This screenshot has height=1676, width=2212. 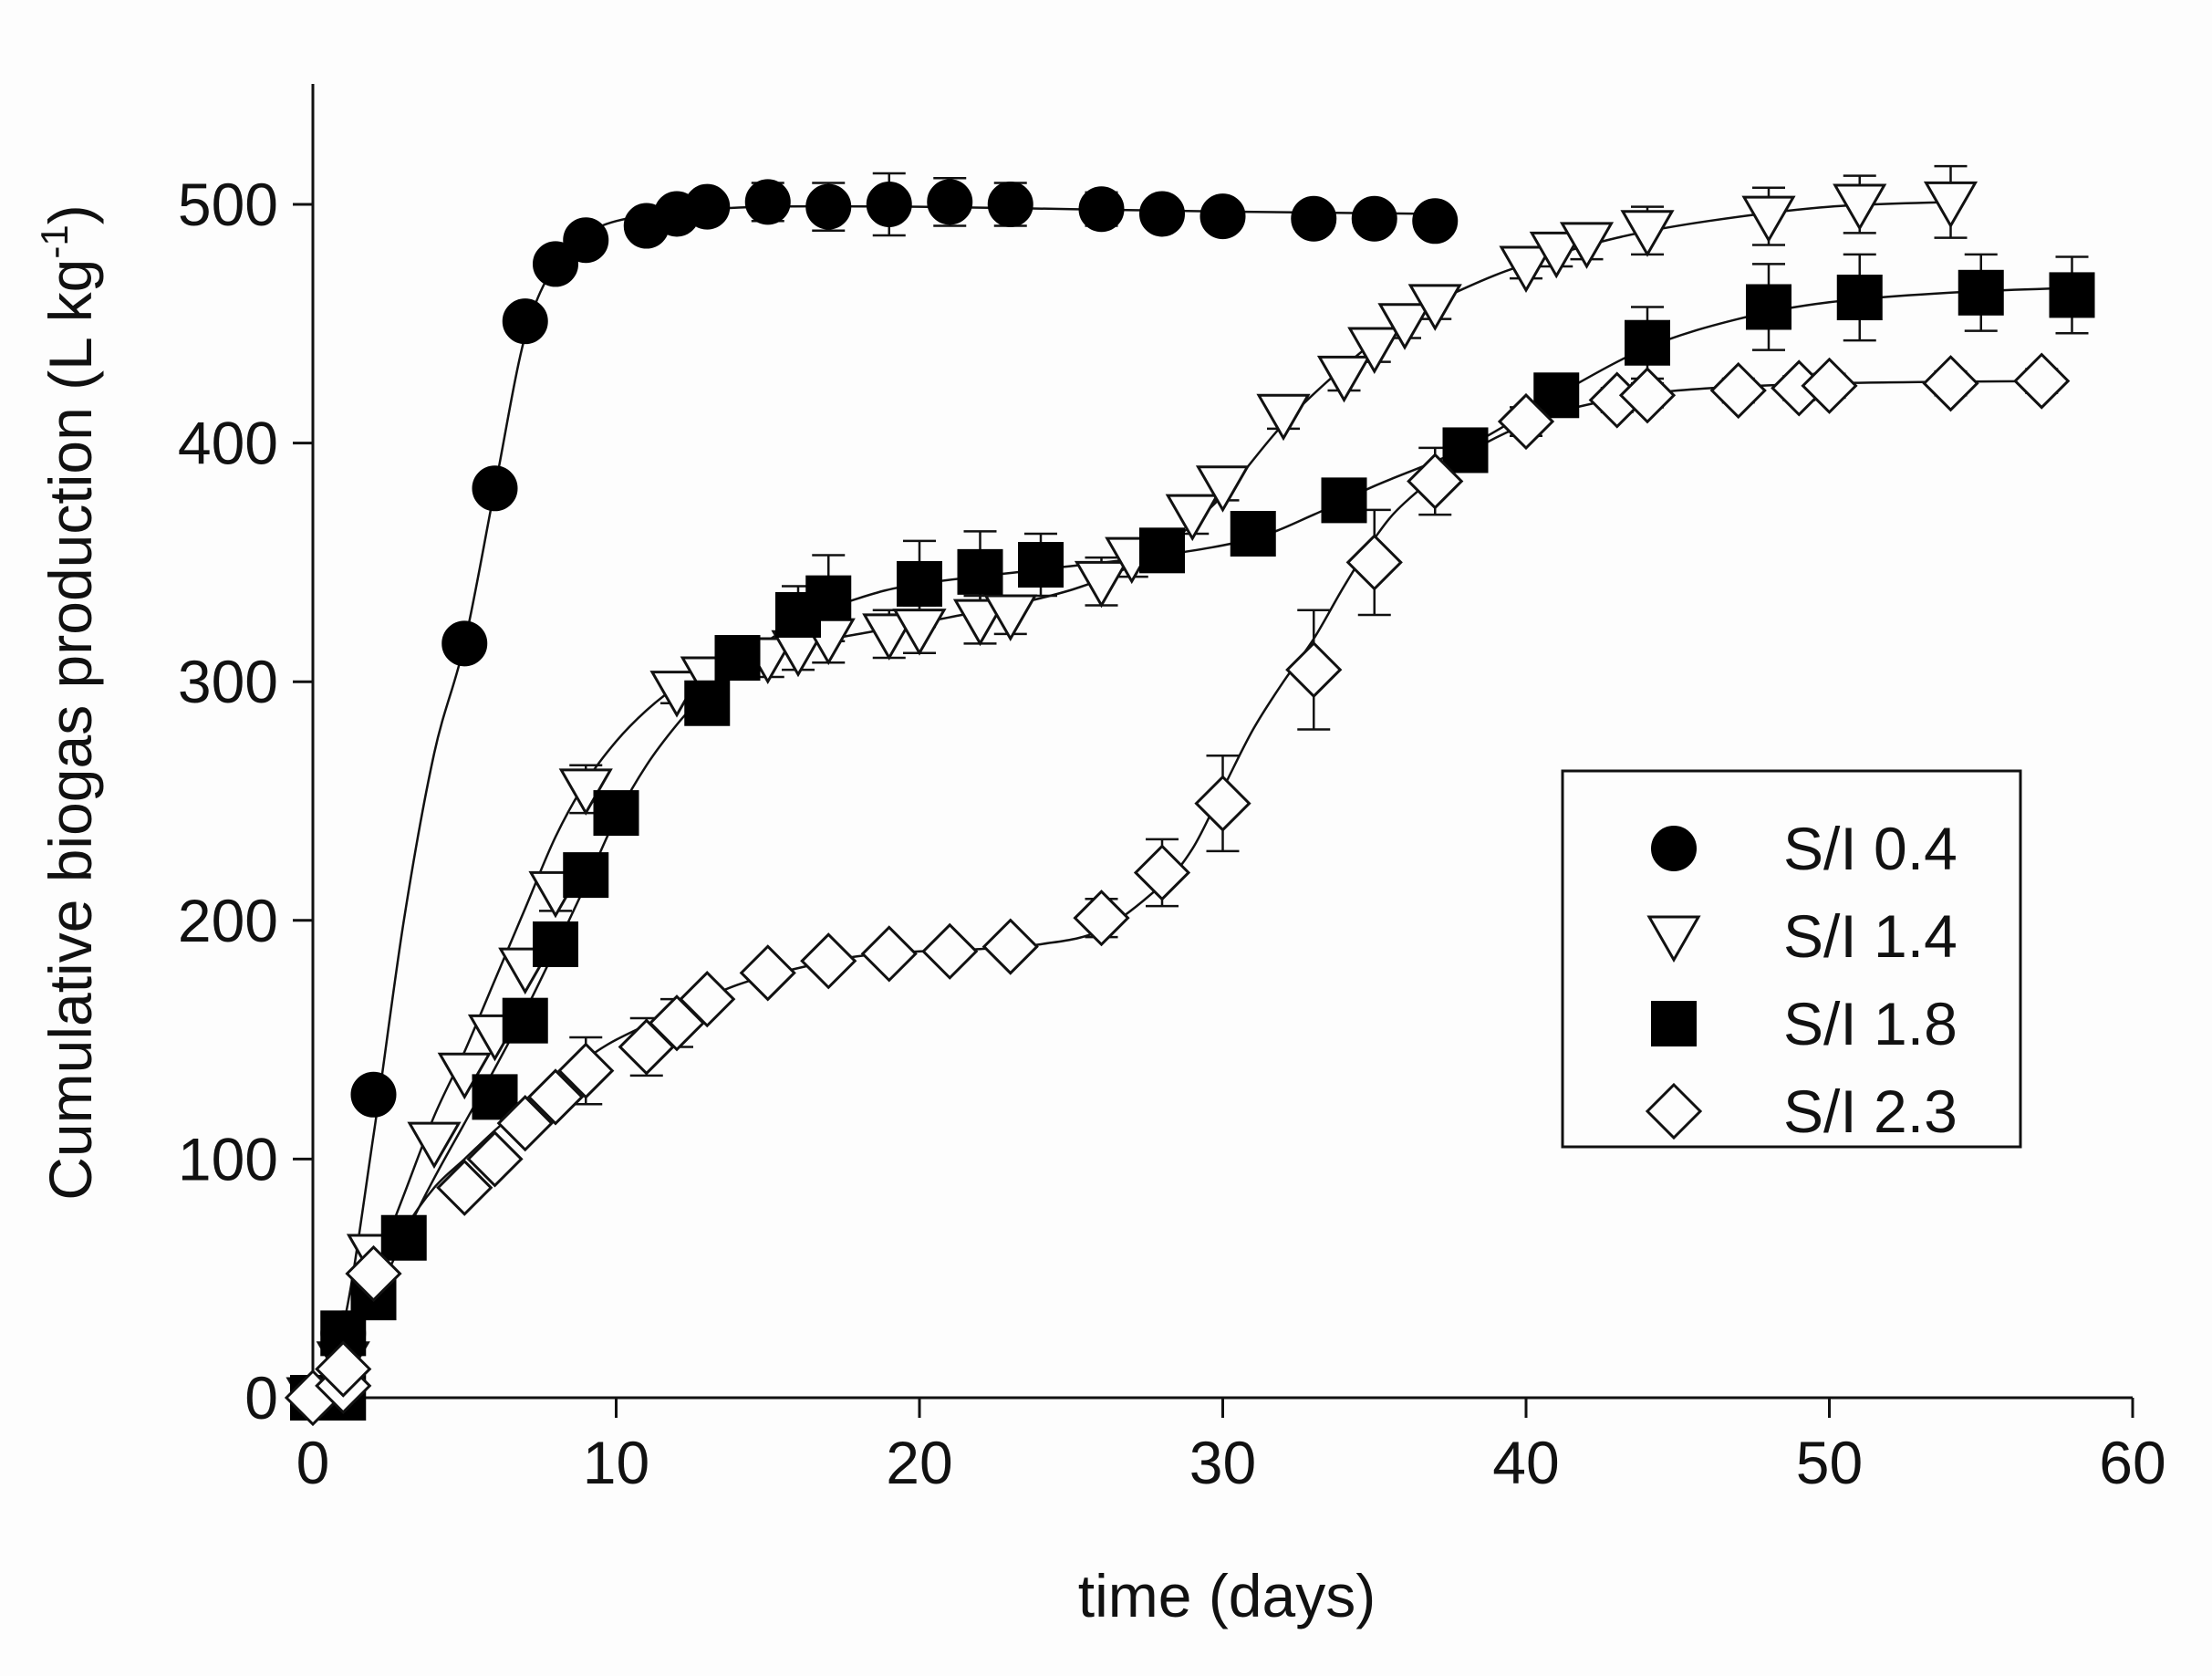 I want to click on y-axis-label-superscript: -1, so click(x=55, y=241).